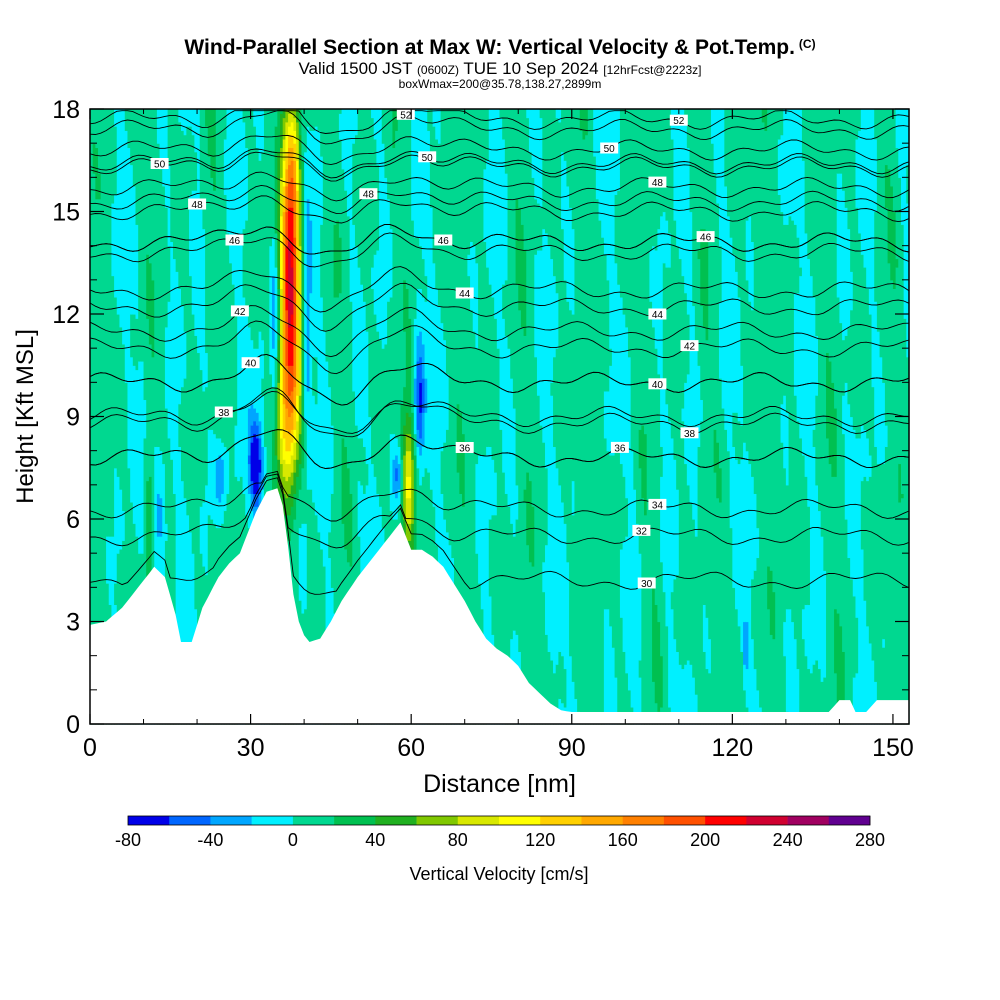  I want to click on colorbar-frame, so click(499, 820).